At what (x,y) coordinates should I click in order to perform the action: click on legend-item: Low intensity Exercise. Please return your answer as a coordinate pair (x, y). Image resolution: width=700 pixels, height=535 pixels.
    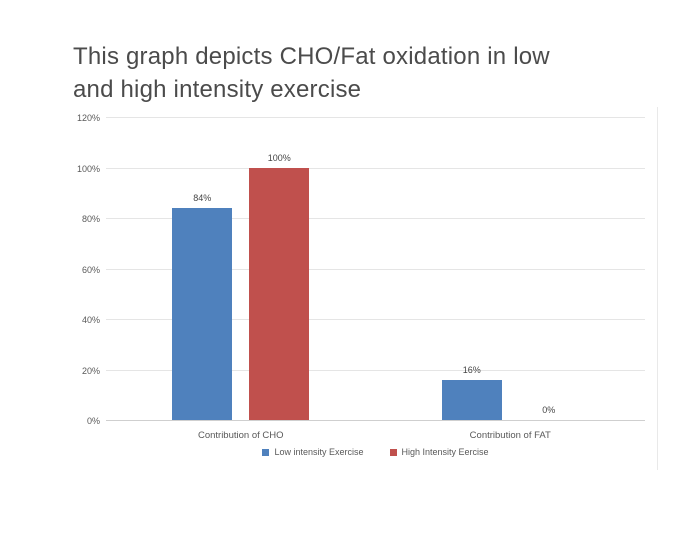
    Looking at the image, I should click on (313, 452).